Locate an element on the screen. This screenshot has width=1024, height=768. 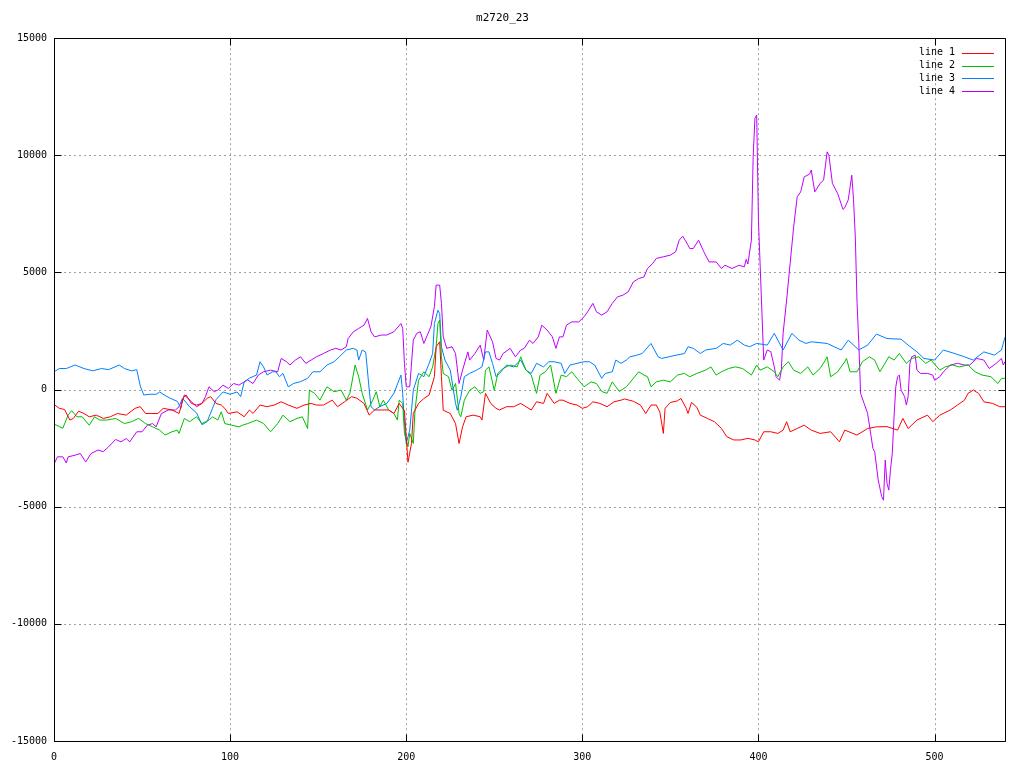
legend-label: line 1 is located at coordinates (936, 52).